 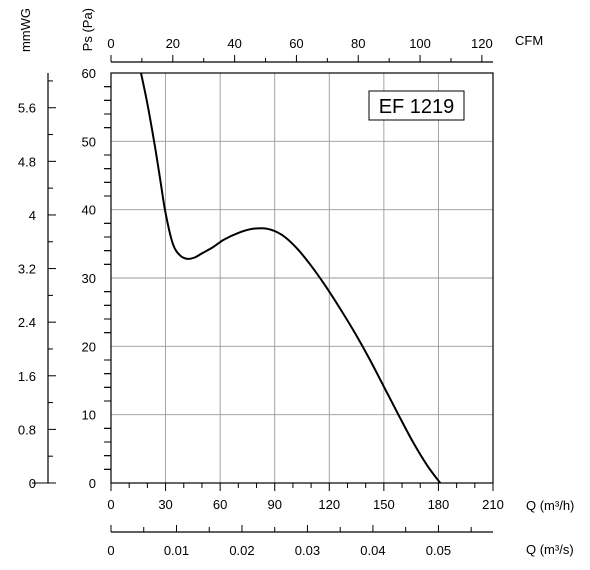 I want to click on cfm-tick-label: 40, so click(x=234, y=43).